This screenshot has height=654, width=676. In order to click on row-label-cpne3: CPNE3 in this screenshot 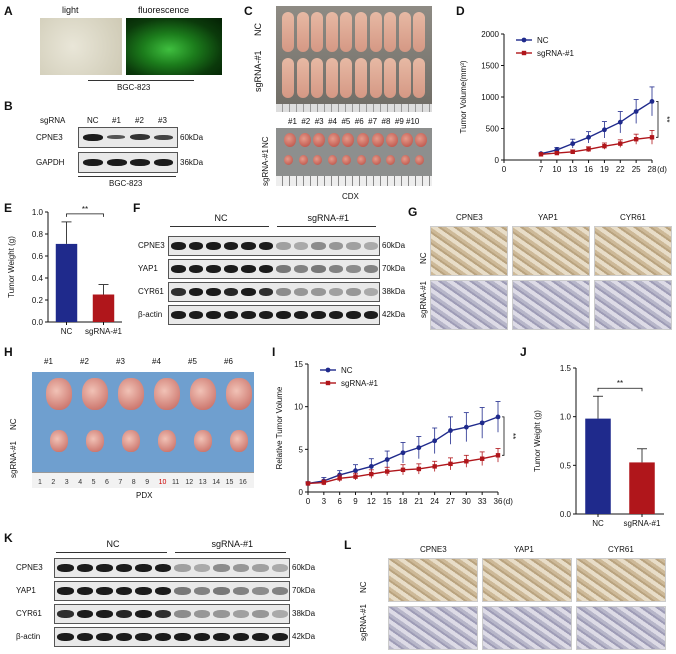, I will do `click(151, 245)`.